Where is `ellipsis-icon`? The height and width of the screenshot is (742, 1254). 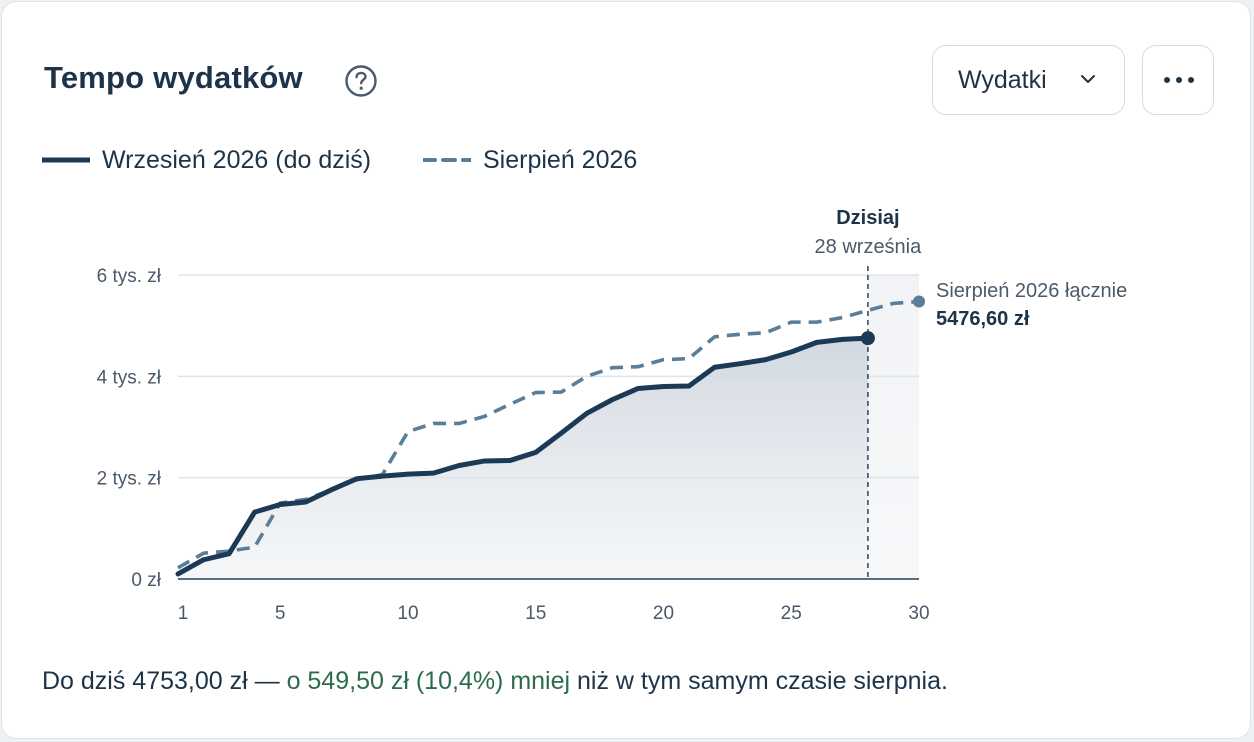 ellipsis-icon is located at coordinates (1179, 80).